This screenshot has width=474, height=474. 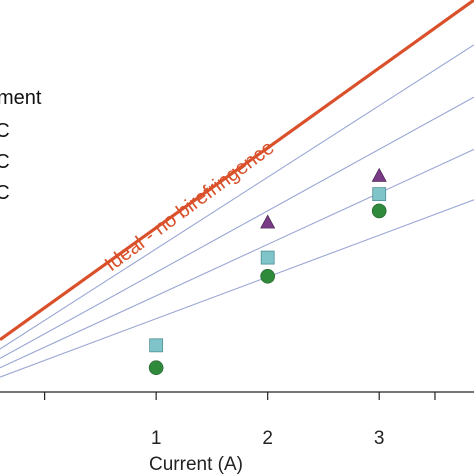 What do you see at coordinates (190, 206) in the screenshot?
I see `ideal-line-annotation: Ideal - no birefringence` at bounding box center [190, 206].